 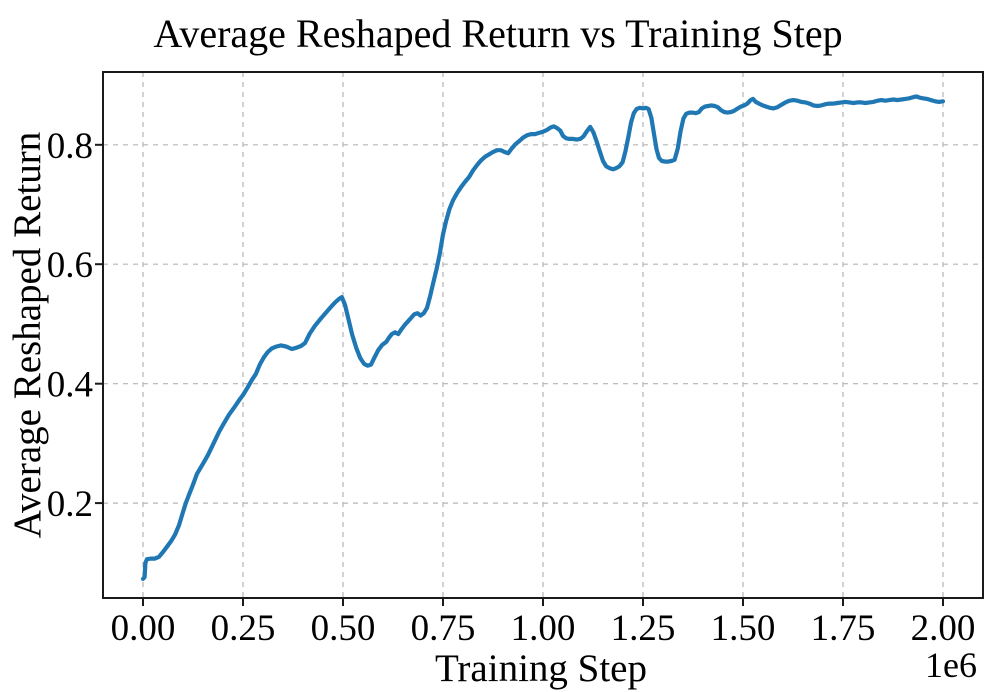 What do you see at coordinates (70, 504) in the screenshot?
I see `y-tick-label: 0.2` at bounding box center [70, 504].